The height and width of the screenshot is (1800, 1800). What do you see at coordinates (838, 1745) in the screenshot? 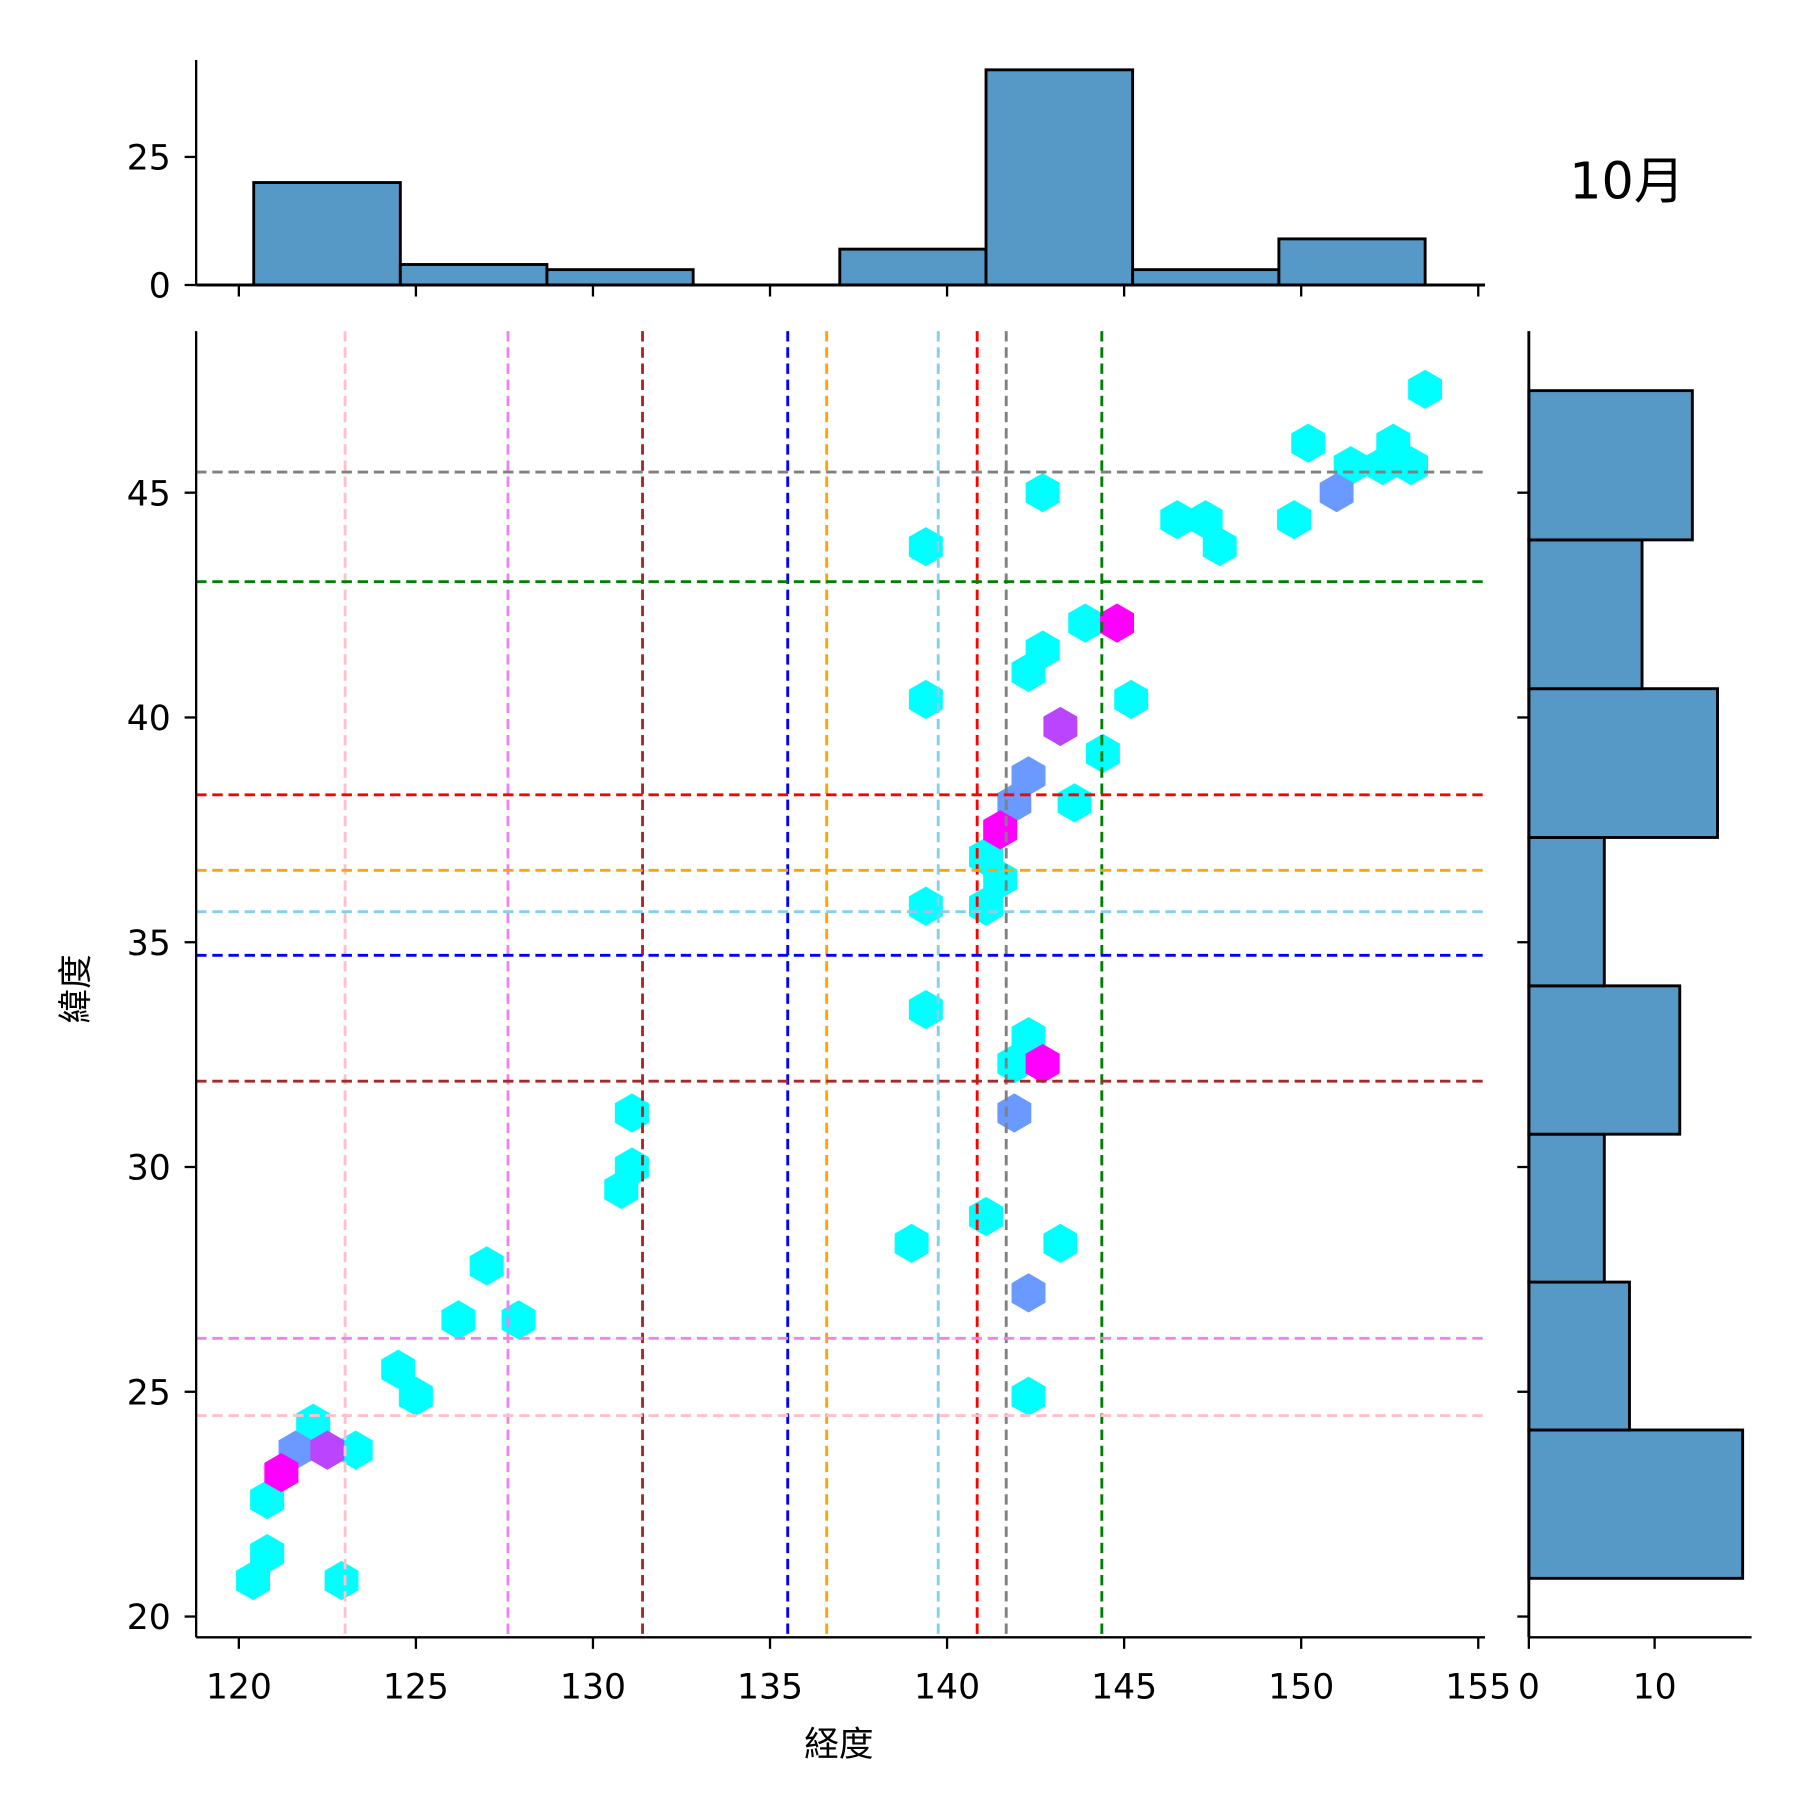
I see `x-axis-label: 経度` at bounding box center [838, 1745].